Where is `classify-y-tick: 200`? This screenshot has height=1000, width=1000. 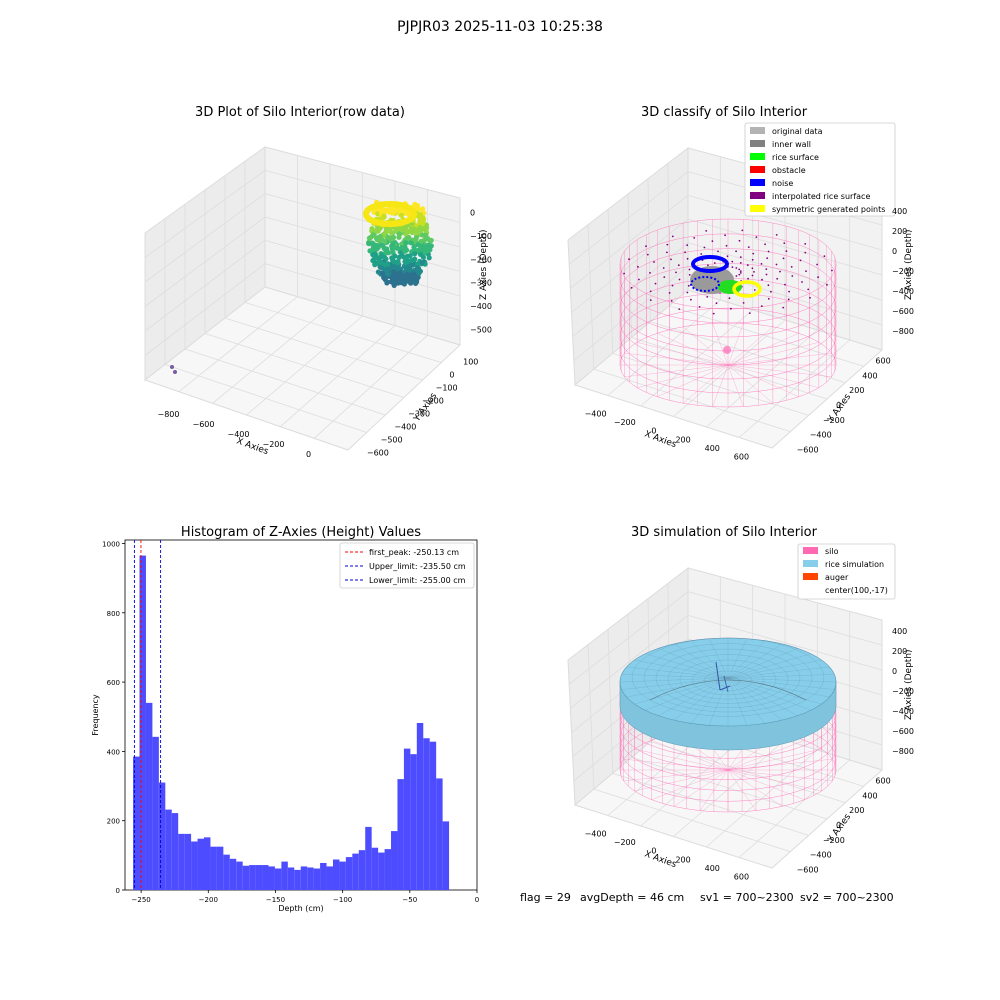
classify-y-tick: 200 is located at coordinates (856, 390).